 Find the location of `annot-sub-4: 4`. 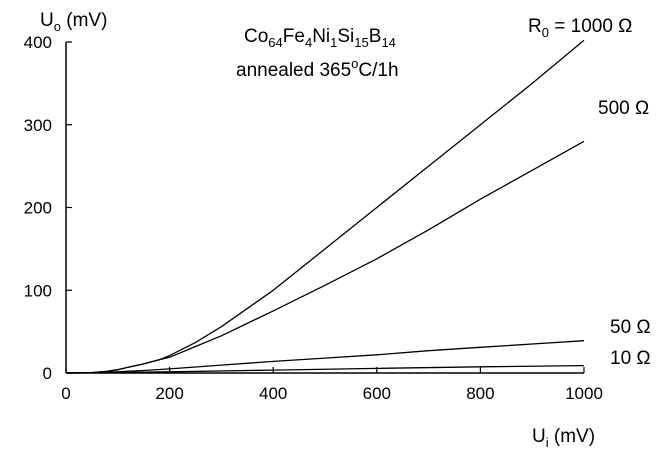

annot-sub-4: 4 is located at coordinates (308, 42).